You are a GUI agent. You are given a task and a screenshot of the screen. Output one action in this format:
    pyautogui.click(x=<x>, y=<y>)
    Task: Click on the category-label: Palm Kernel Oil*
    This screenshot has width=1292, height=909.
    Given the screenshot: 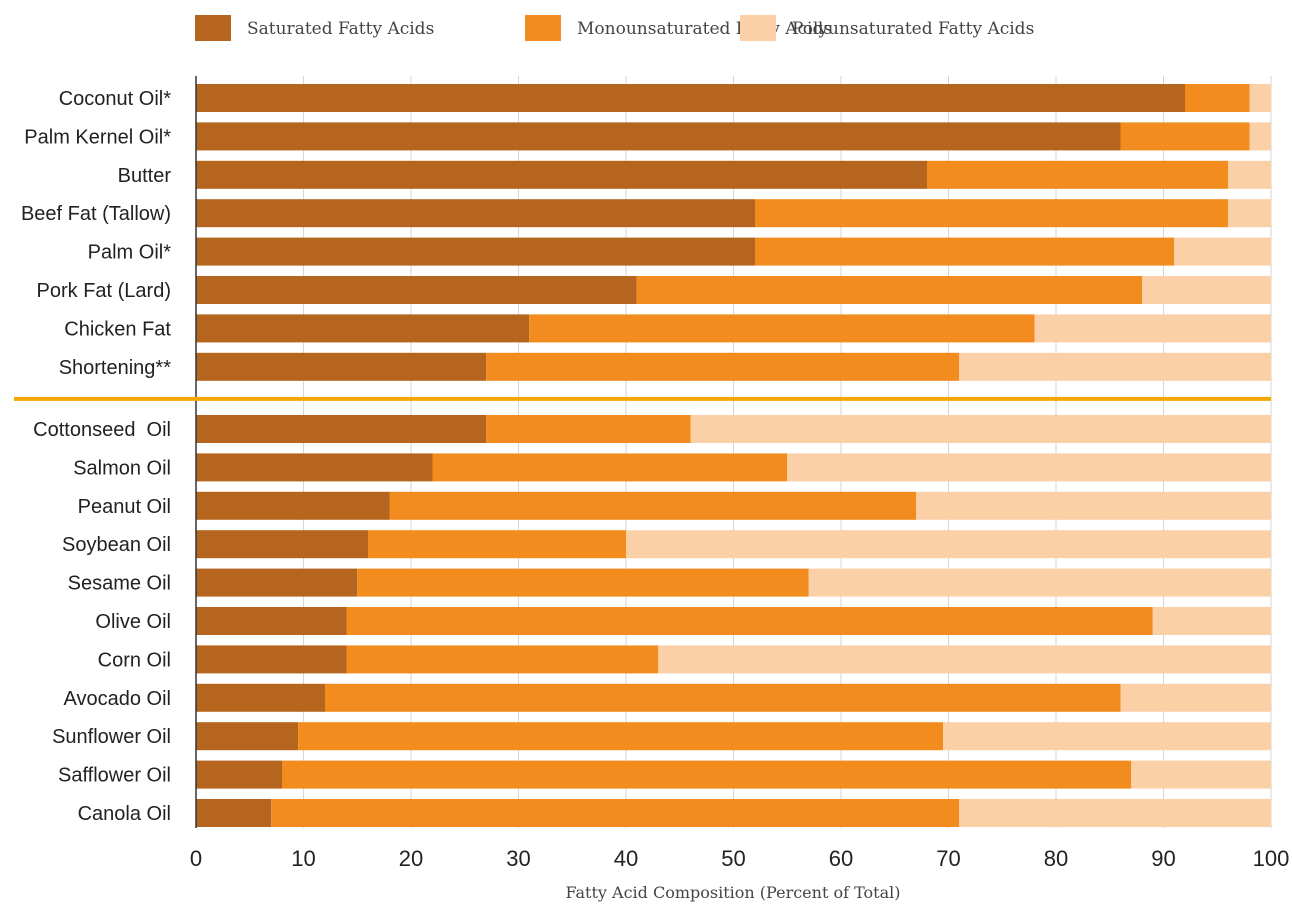 What is the action you would take?
    pyautogui.click(x=97, y=137)
    